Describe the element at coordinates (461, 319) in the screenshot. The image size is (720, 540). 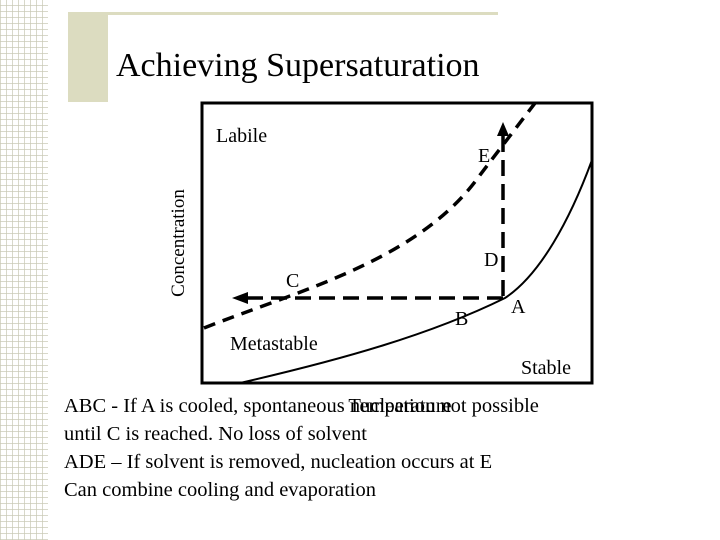
I see `point-label-b: B` at that location.